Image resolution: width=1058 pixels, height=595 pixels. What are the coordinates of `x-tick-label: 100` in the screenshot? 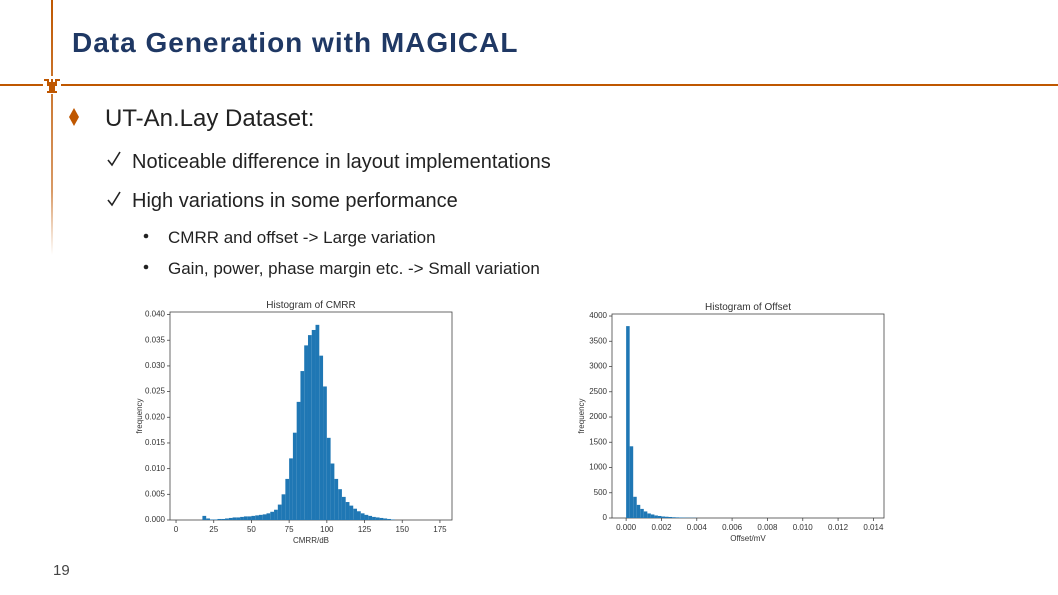 It's located at (327, 529).